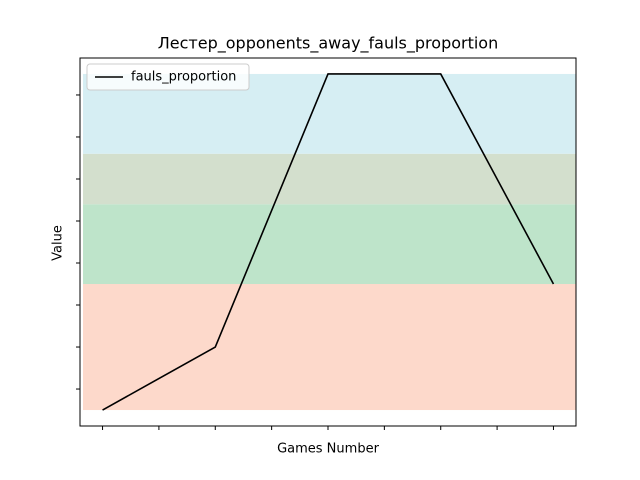  Describe the element at coordinates (328, 44) in the screenshot. I see `chart-title: Лестер_opponents_away_fauls_proportion` at that location.